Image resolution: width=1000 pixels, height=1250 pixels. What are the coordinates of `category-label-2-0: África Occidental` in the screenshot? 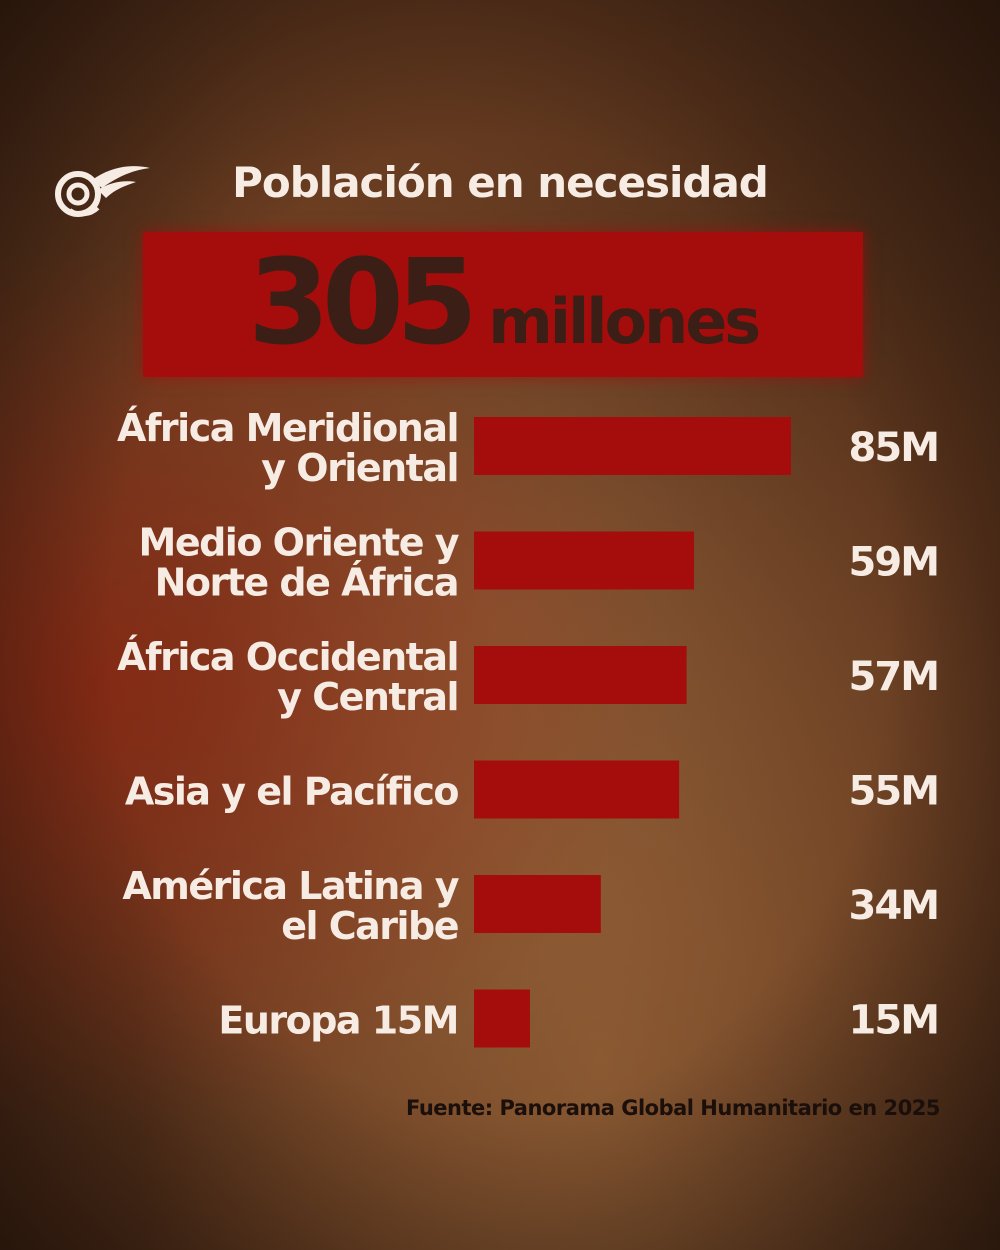 It's located at (287, 657).